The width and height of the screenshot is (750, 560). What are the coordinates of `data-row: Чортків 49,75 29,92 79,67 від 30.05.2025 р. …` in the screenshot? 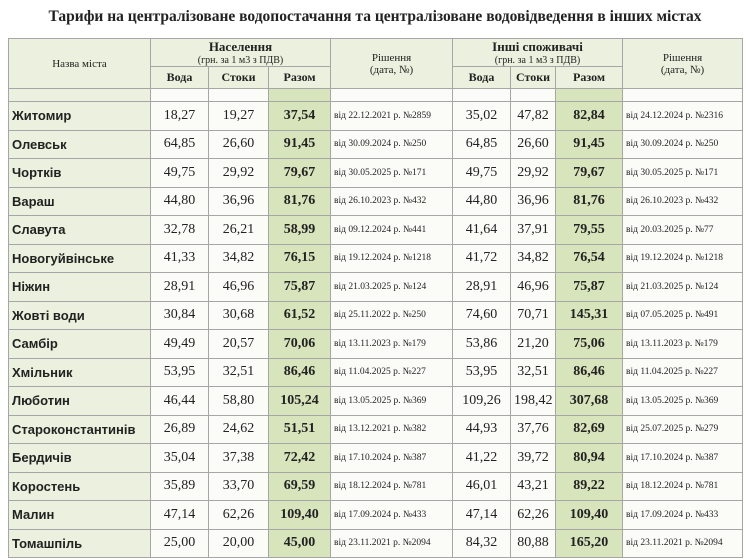 It's located at (376, 173).